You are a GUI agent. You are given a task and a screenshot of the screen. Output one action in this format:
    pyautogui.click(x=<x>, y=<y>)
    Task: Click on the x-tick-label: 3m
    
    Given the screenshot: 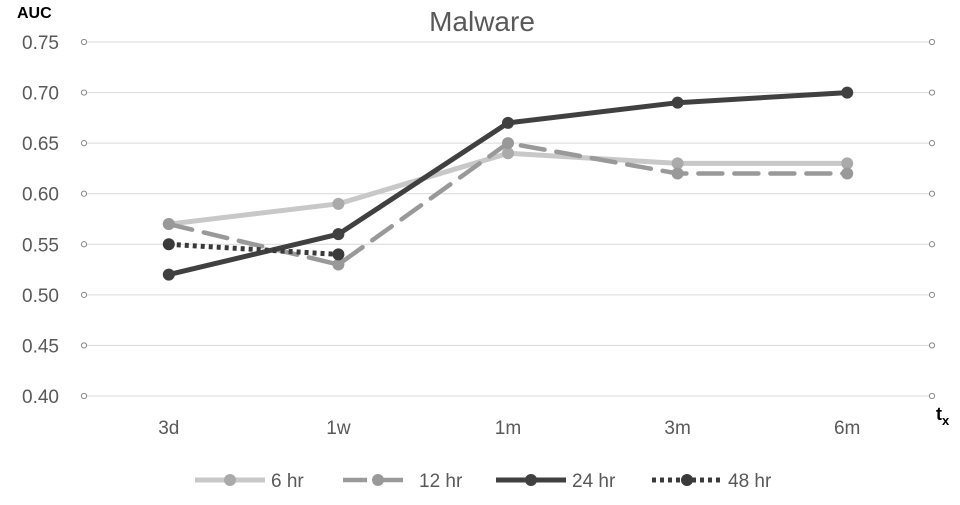 What is the action you would take?
    pyautogui.click(x=677, y=428)
    